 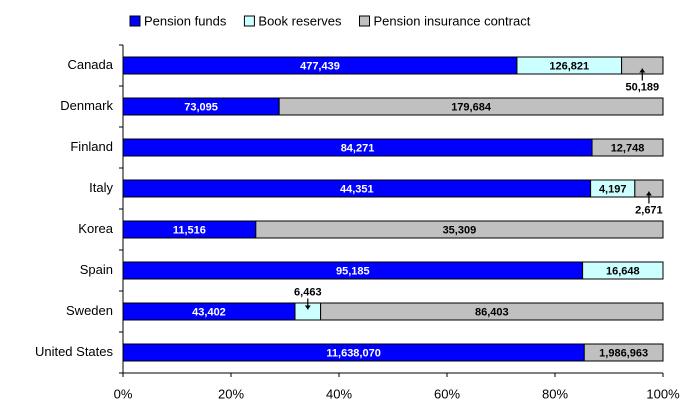 I want to click on x-tick-label: 80%, so click(x=555, y=393).